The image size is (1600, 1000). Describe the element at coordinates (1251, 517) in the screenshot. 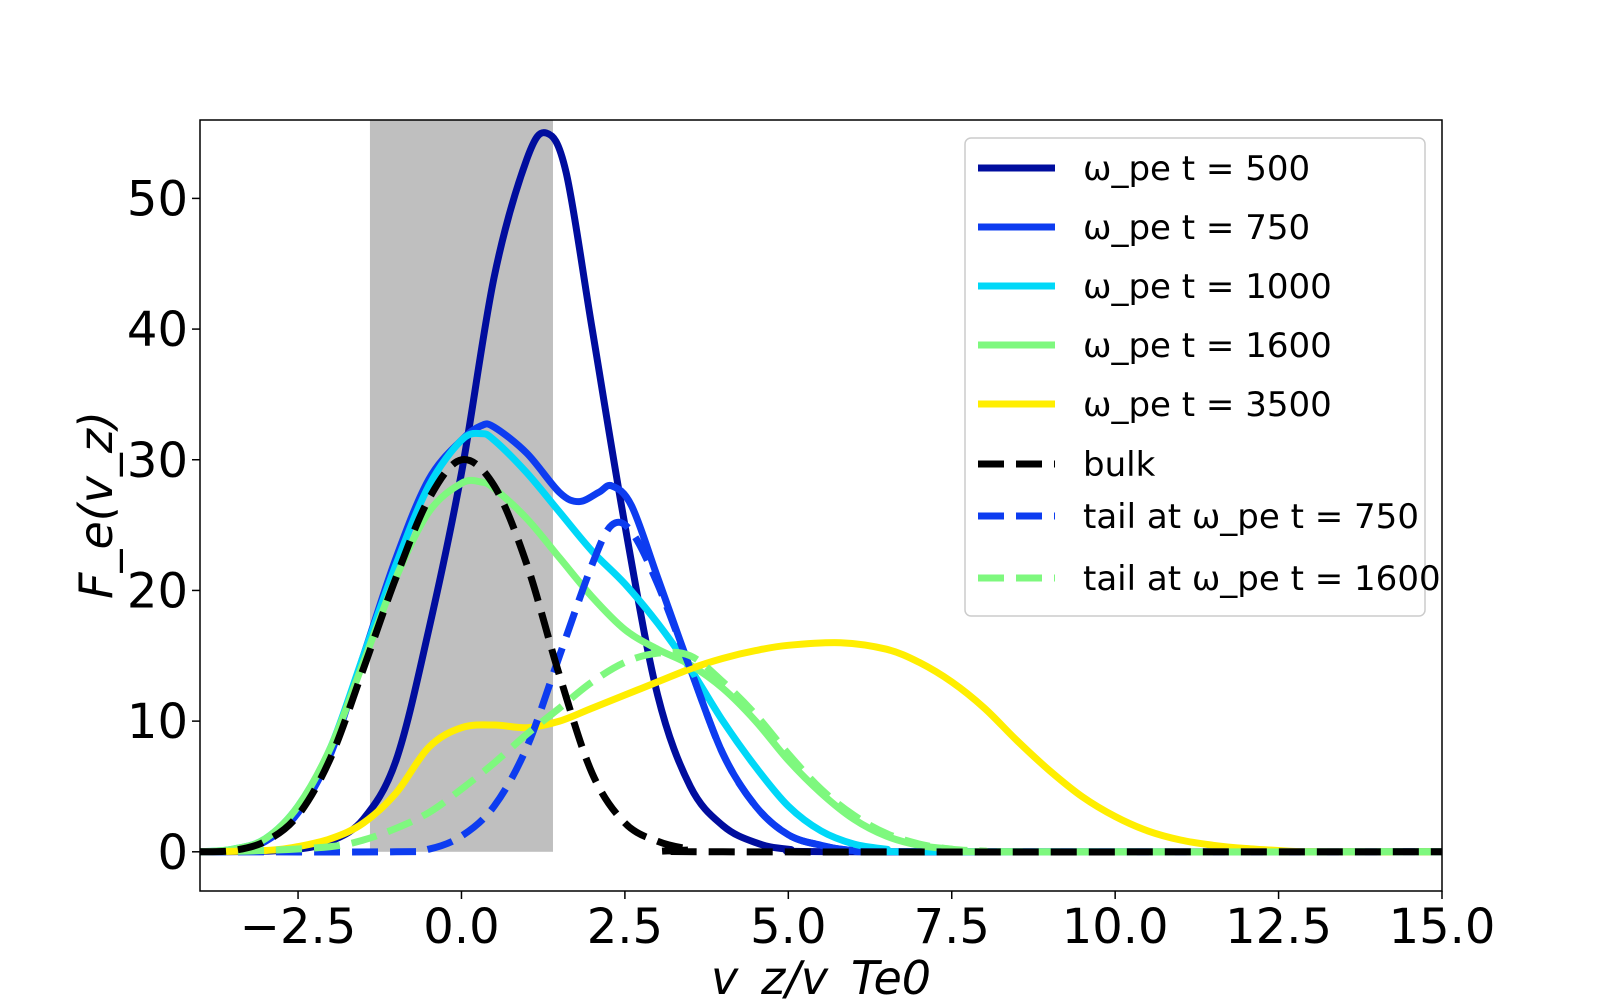

I see `legend-label-tail-at-pe-t-750: tail at ω_pe t = 750` at that location.